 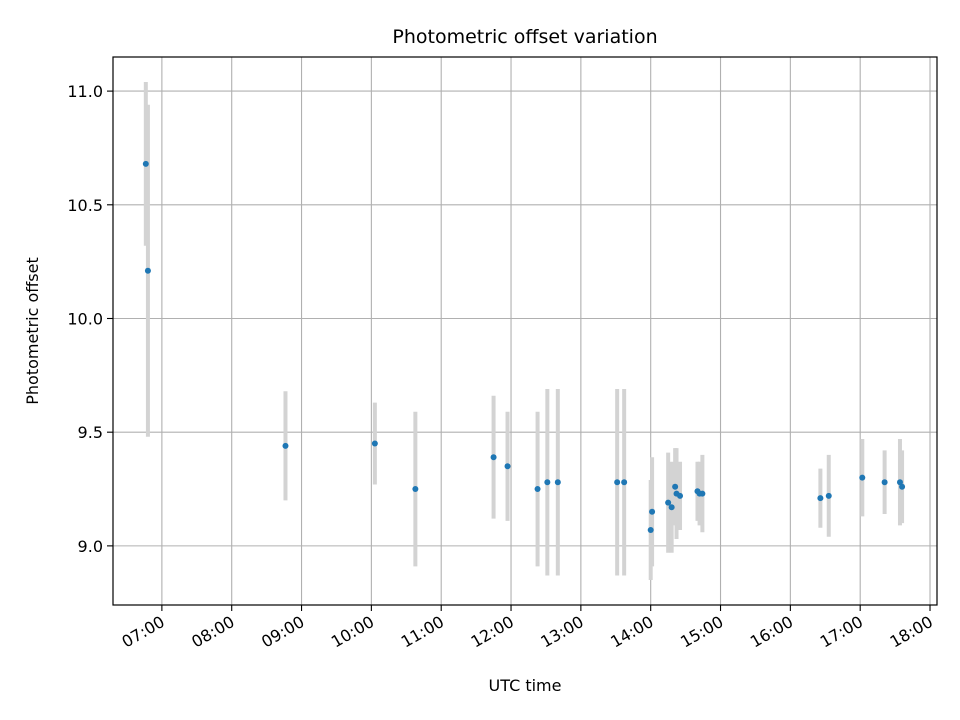 I want to click on y-axis-label: Photometric offset, so click(x=32, y=331).